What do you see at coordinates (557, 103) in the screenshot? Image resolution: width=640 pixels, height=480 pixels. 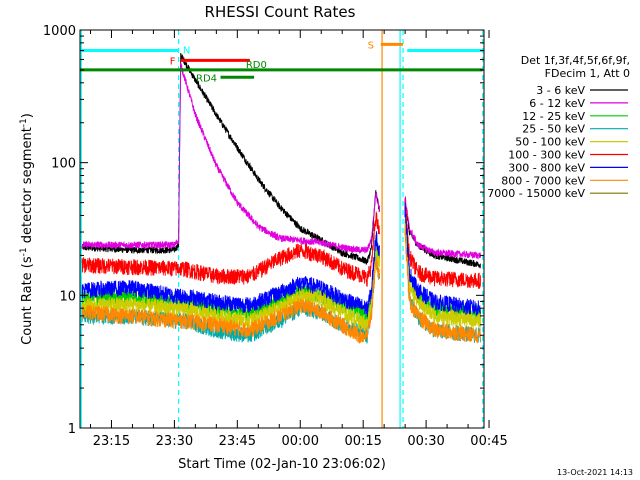 I see `legend-entry-label: 6 - 12 keV` at bounding box center [557, 103].